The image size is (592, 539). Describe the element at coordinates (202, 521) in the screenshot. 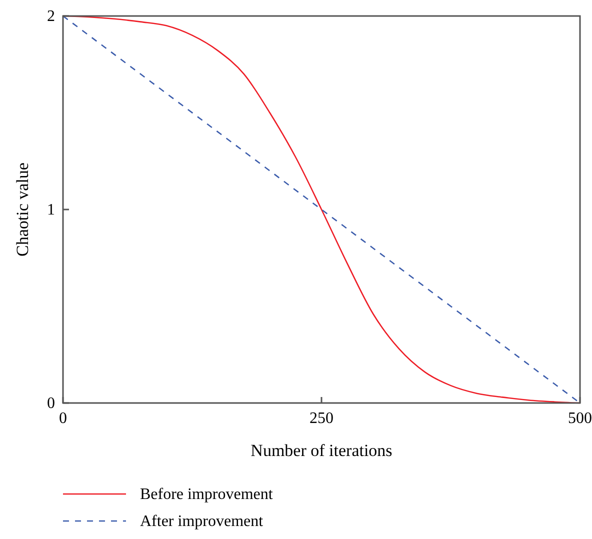

I see `legend-label: After improvement` at that location.